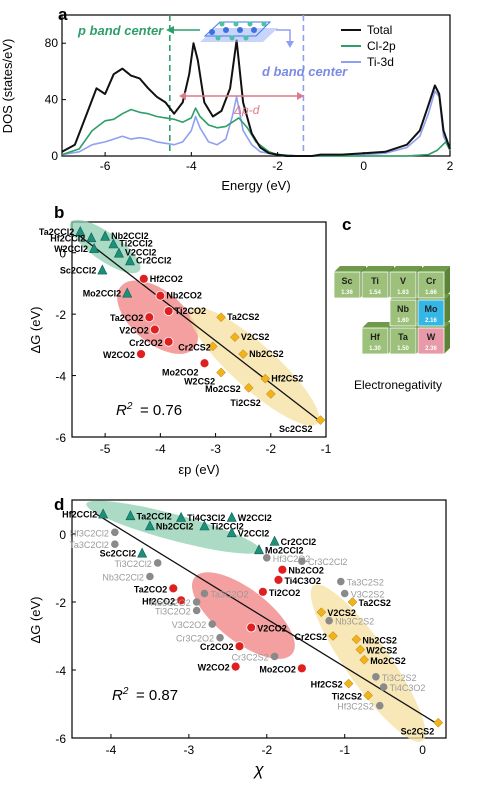 The height and width of the screenshot is (795, 492). What do you see at coordinates (380, 62) in the screenshot?
I see `legend-label-ti3d: Ti-3d` at bounding box center [380, 62].